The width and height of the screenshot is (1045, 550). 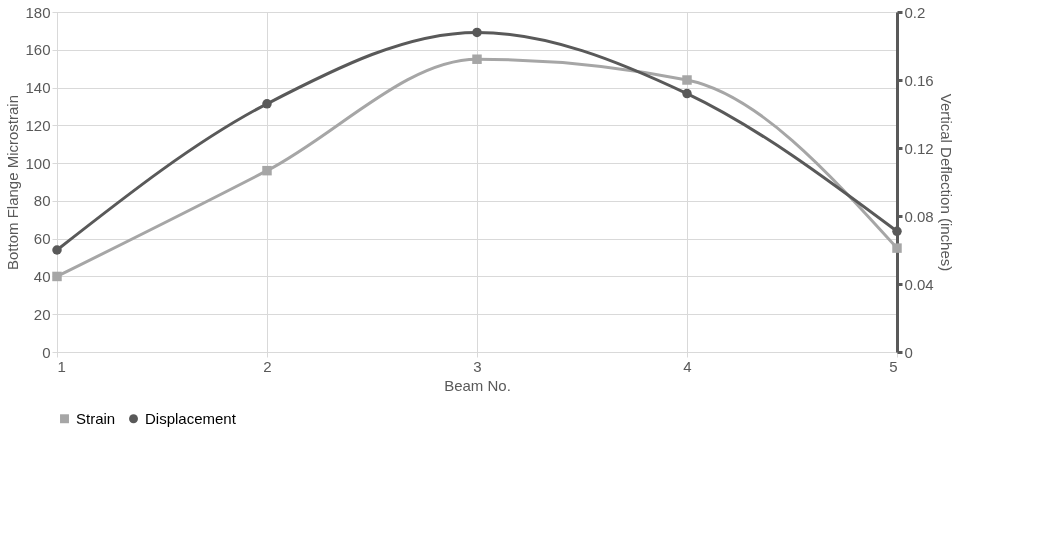 I want to click on x-tick-label: 5, so click(x=893, y=366).